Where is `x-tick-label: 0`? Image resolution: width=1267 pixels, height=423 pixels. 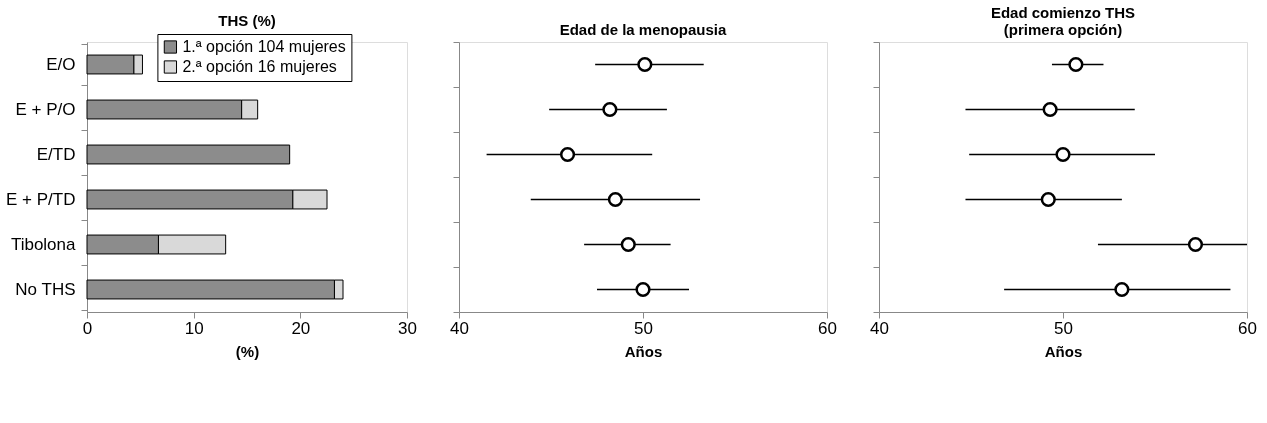
x-tick-label: 0 is located at coordinates (87, 328).